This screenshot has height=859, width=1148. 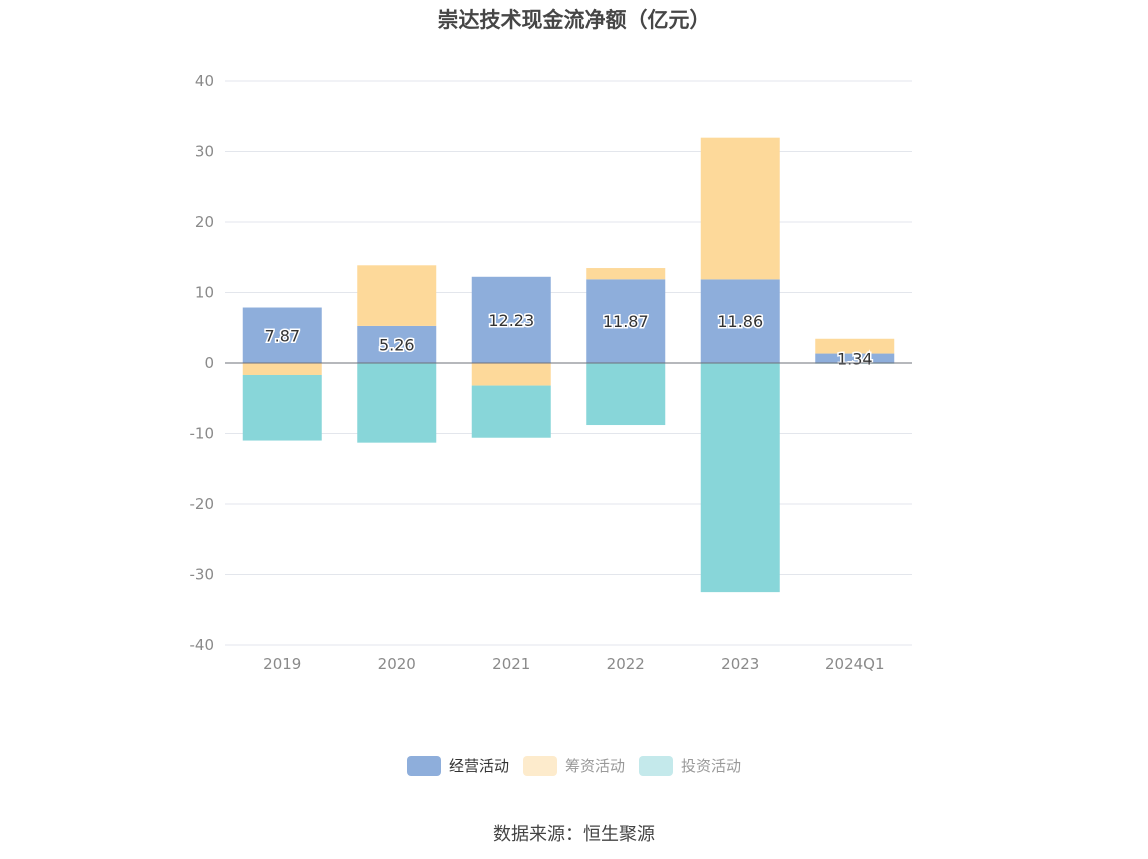 I want to click on y-tick-label: 10, so click(x=204, y=293).